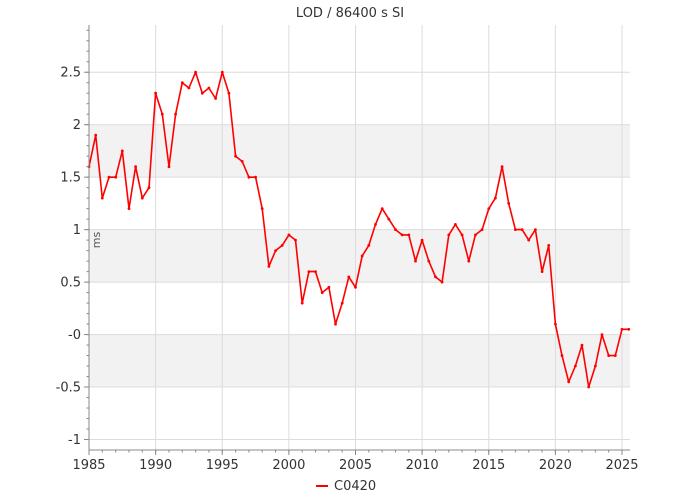 The width and height of the screenshot is (700, 500). Describe the element at coordinates (155, 465) in the screenshot. I see `x-tick-label: 1990` at that location.